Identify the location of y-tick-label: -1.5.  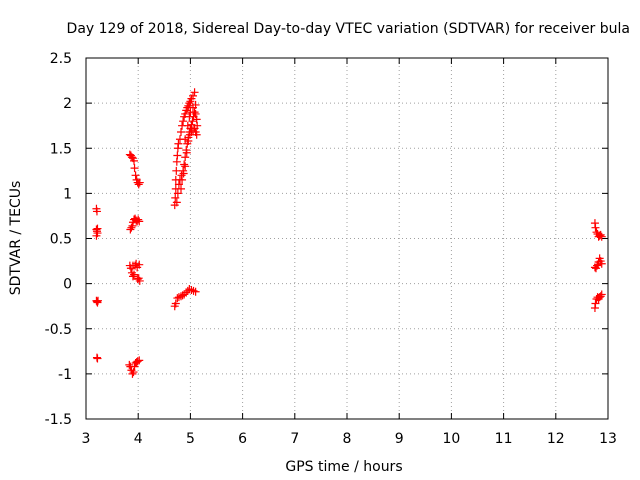
(58, 420).